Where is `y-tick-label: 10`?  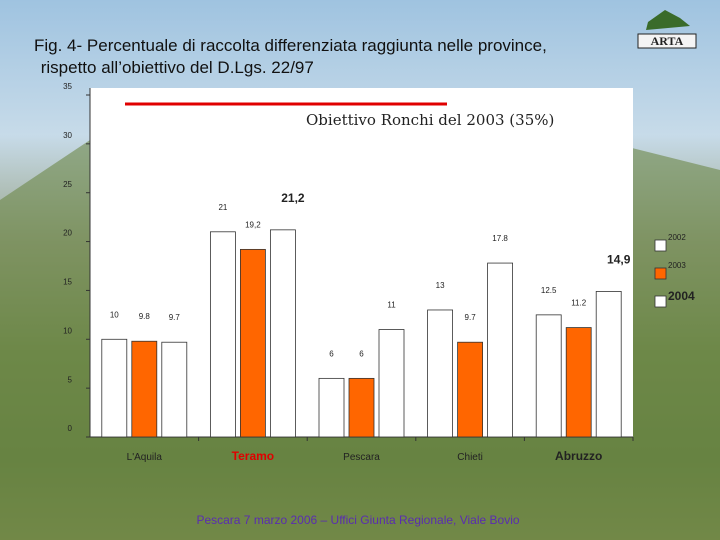
y-tick-label: 10 is located at coordinates (67, 330).